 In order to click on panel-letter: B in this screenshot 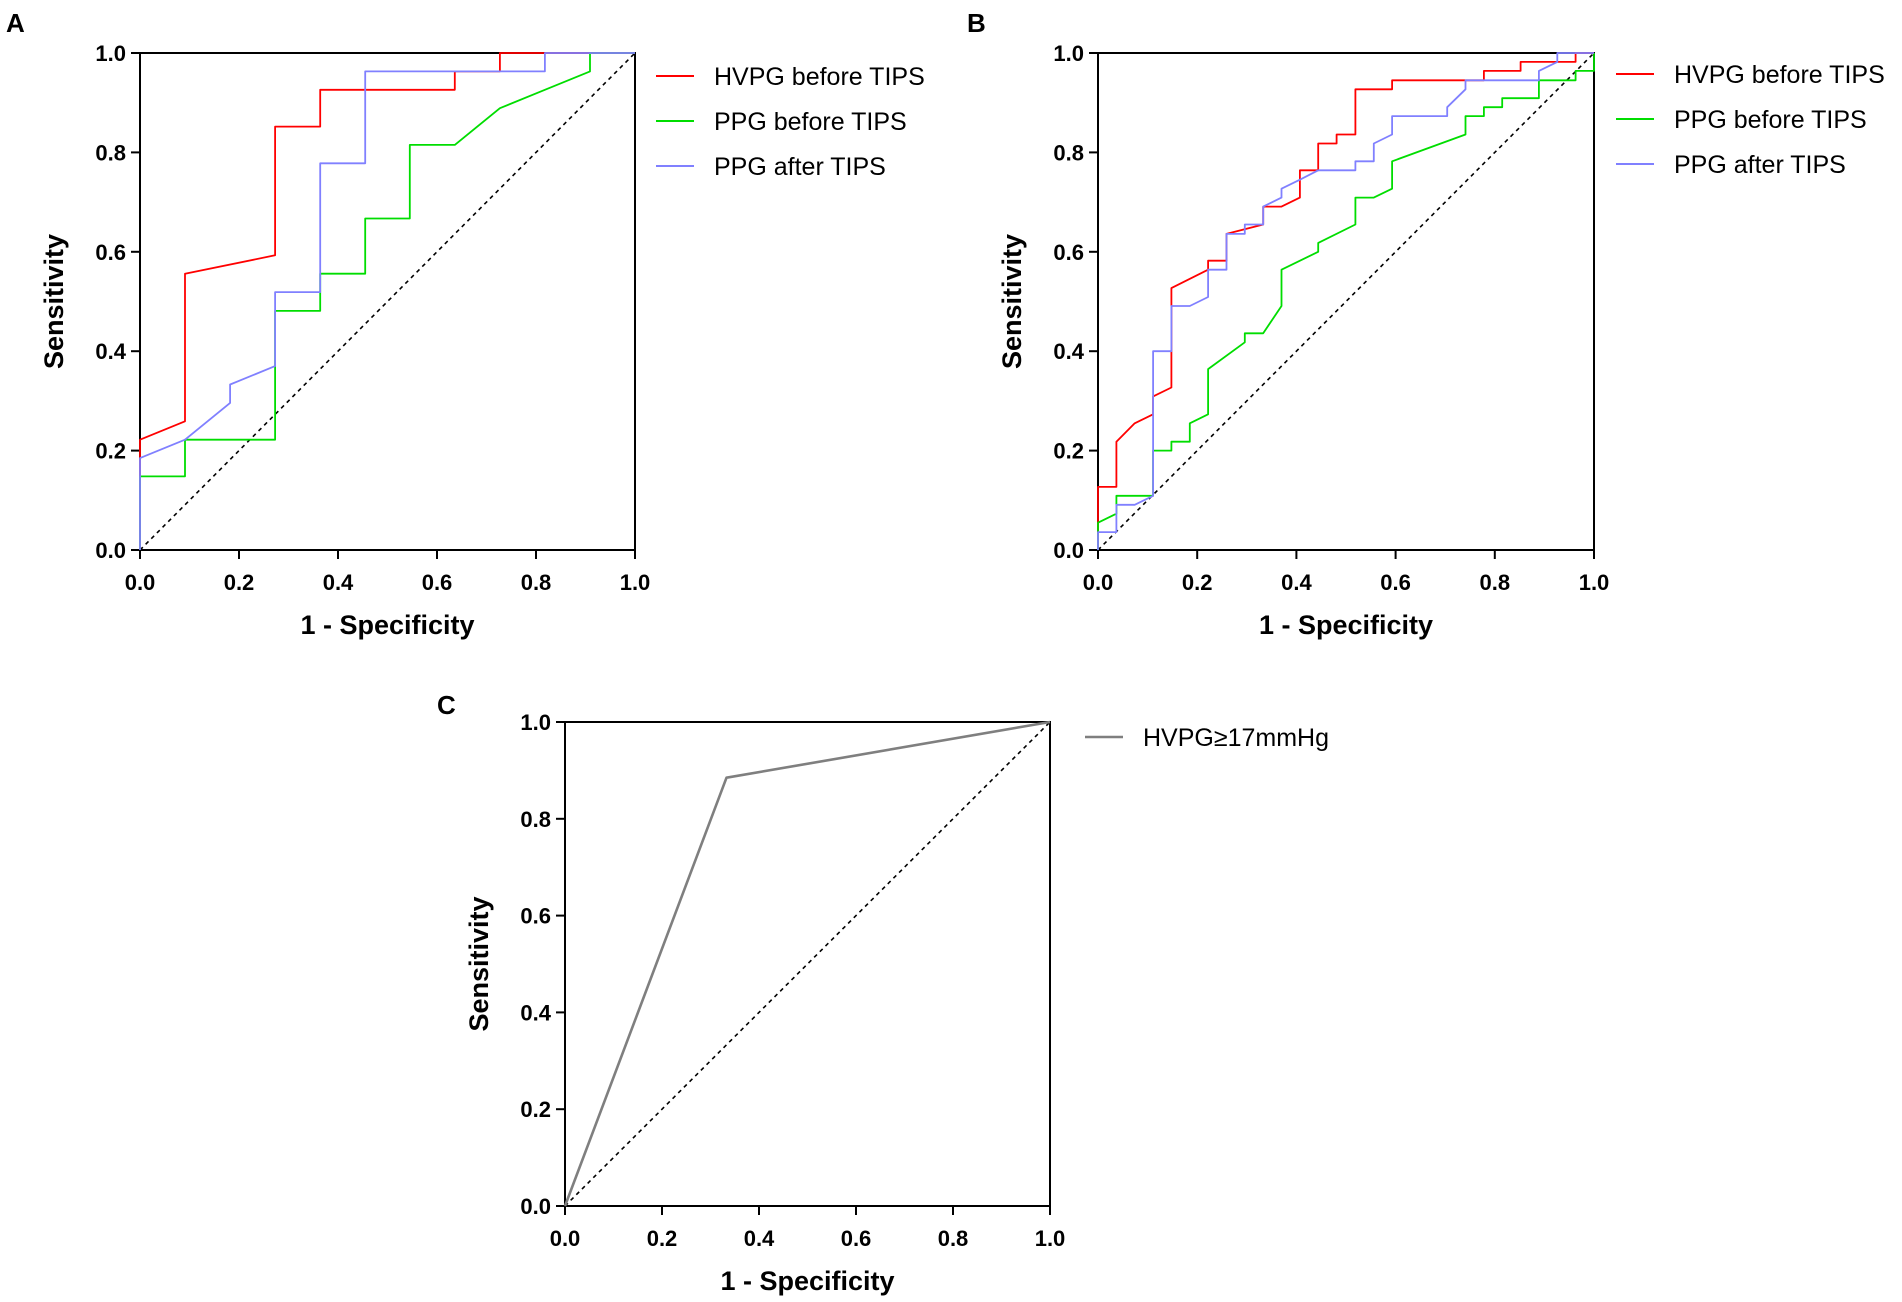, I will do `click(976, 23)`.